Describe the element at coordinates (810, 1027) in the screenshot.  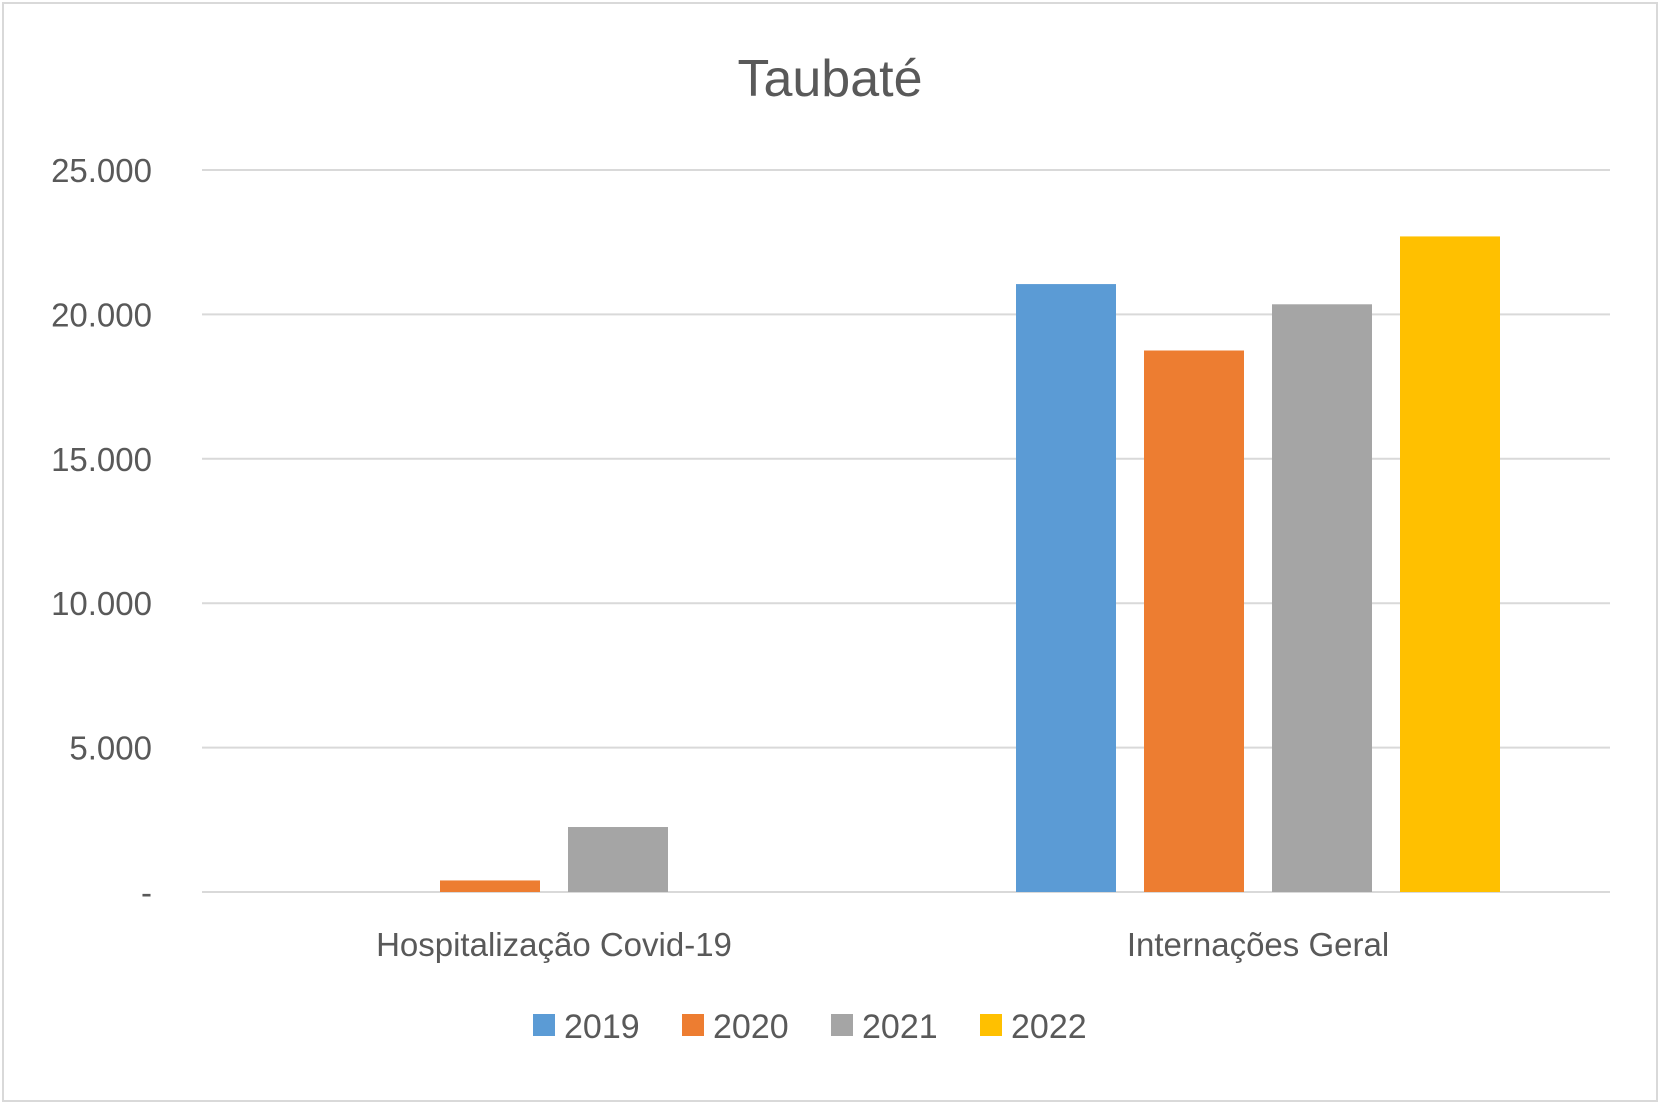
I see `legend: 2019 2020 2021 2022` at that location.